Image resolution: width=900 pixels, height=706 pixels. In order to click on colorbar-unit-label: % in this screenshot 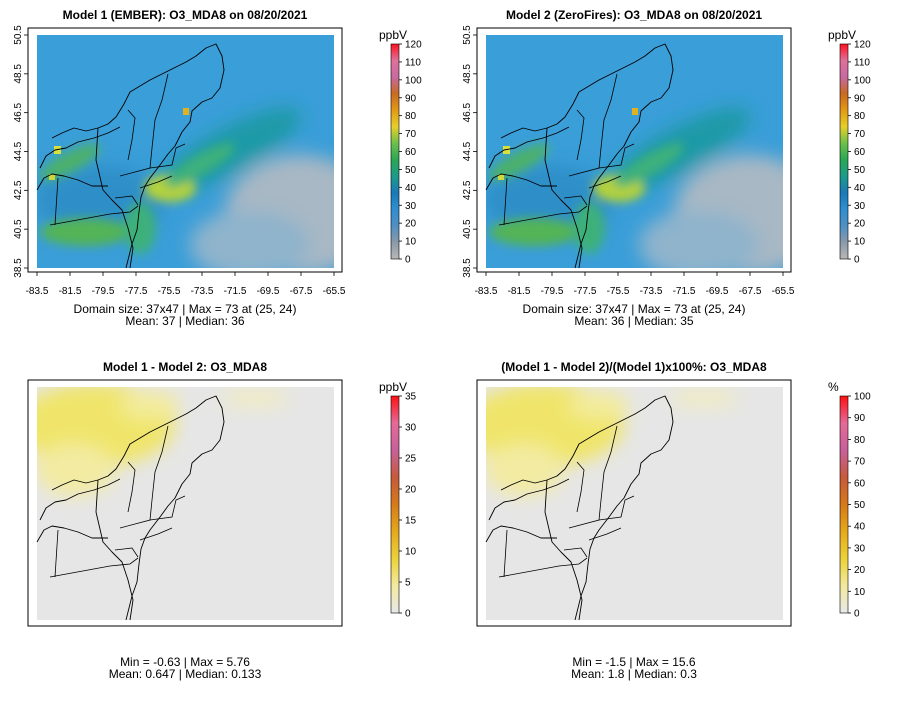, I will do `click(833, 387)`.